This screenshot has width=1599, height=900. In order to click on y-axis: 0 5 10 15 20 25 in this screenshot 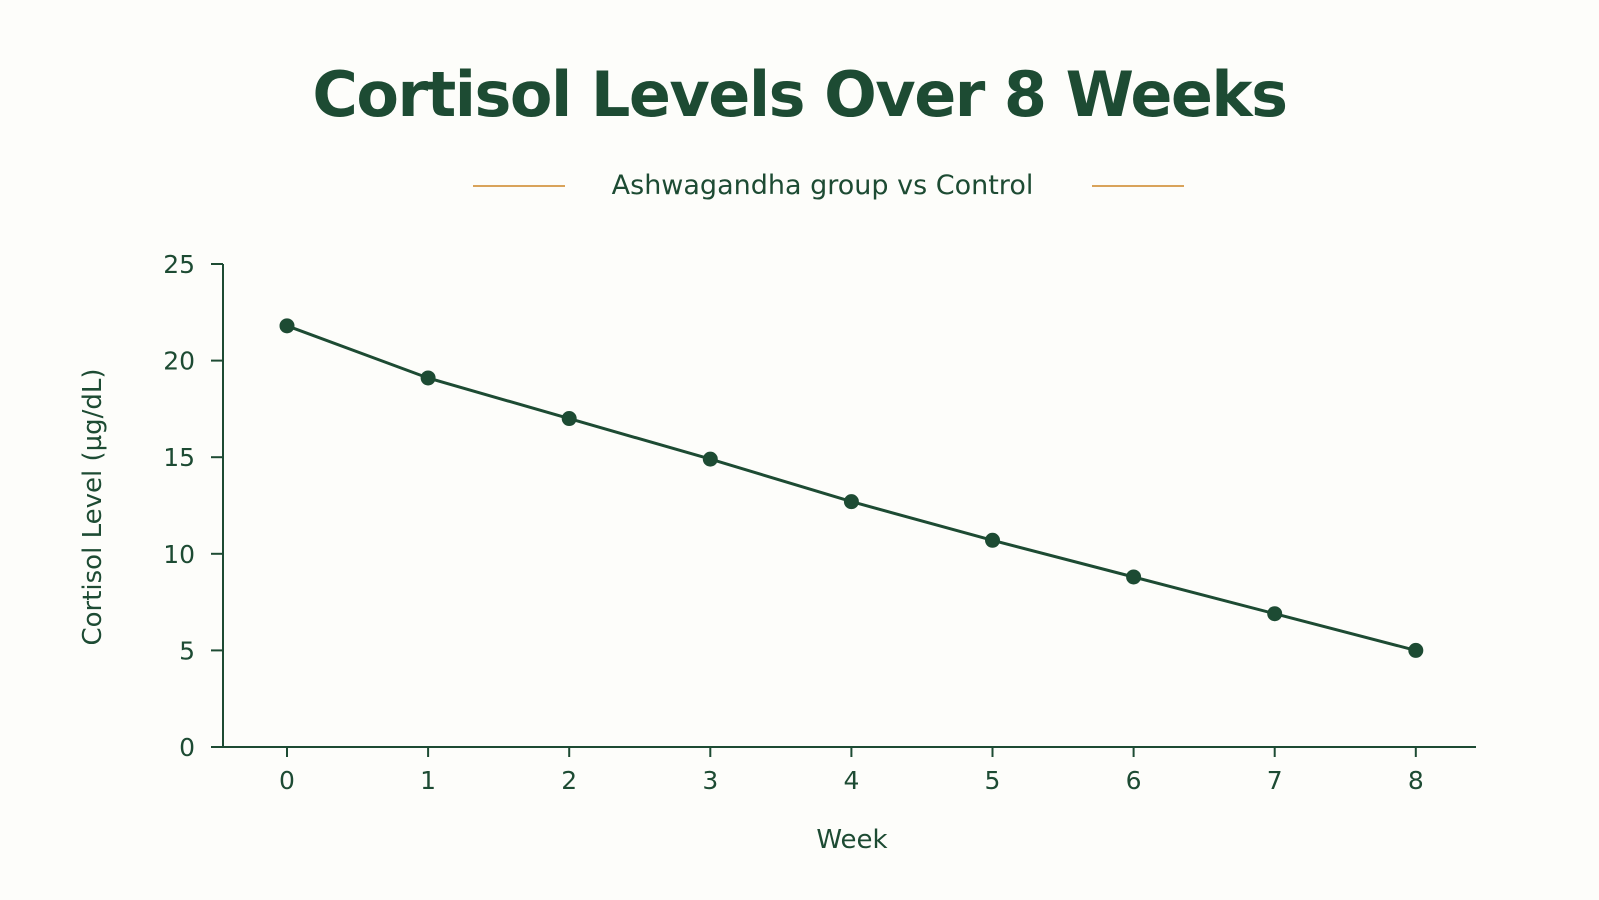, I will do `click(193, 506)`.